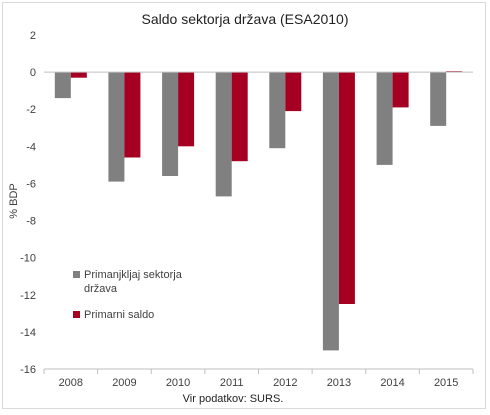 This screenshot has height=415, width=490. Describe the element at coordinates (33, 36) in the screenshot. I see `y-tick-label: 2` at that location.